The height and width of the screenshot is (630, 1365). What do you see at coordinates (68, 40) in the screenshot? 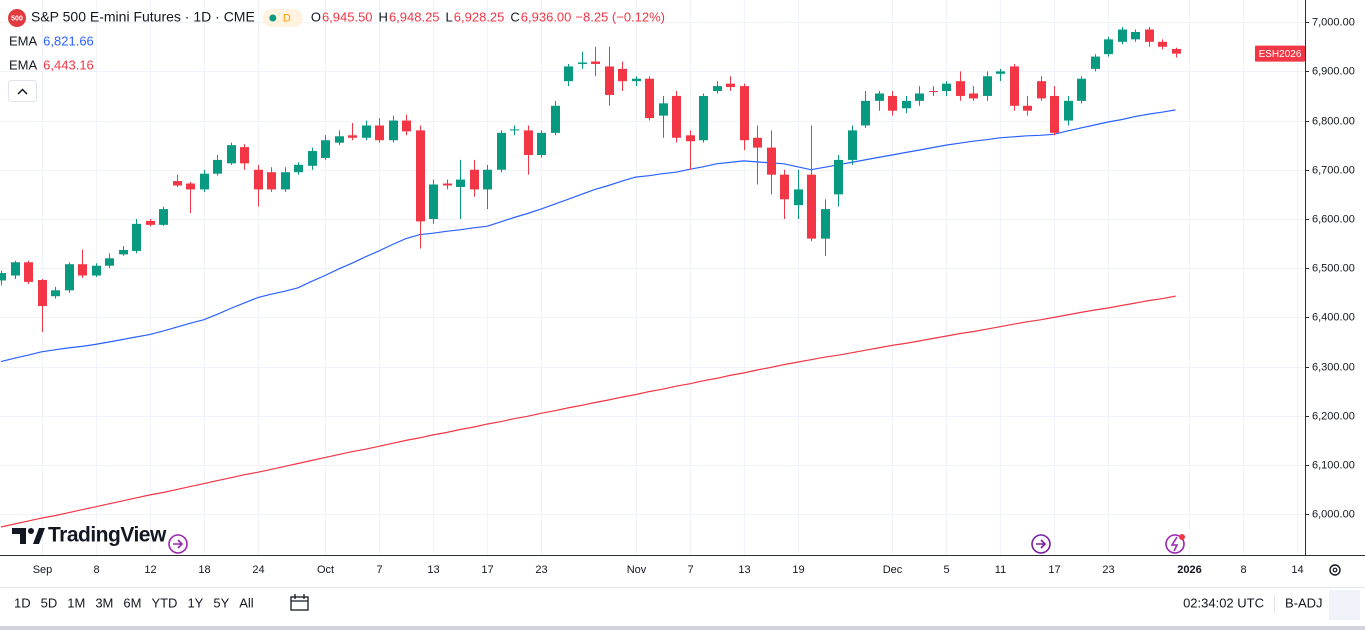
I see `legend-value: 6,821.66` at bounding box center [68, 40].